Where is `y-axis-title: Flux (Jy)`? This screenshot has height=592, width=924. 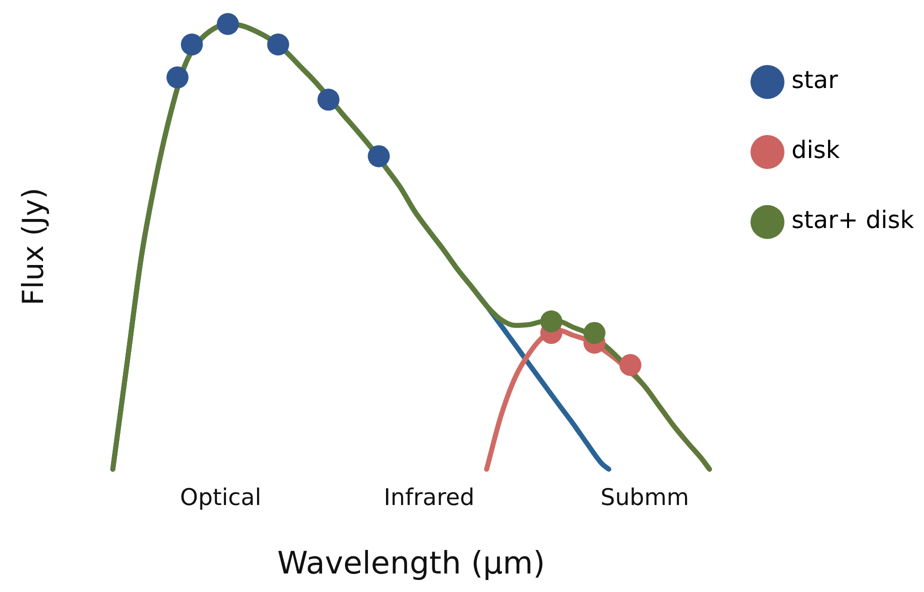
y-axis-title: Flux (Jy) is located at coordinates (33, 247).